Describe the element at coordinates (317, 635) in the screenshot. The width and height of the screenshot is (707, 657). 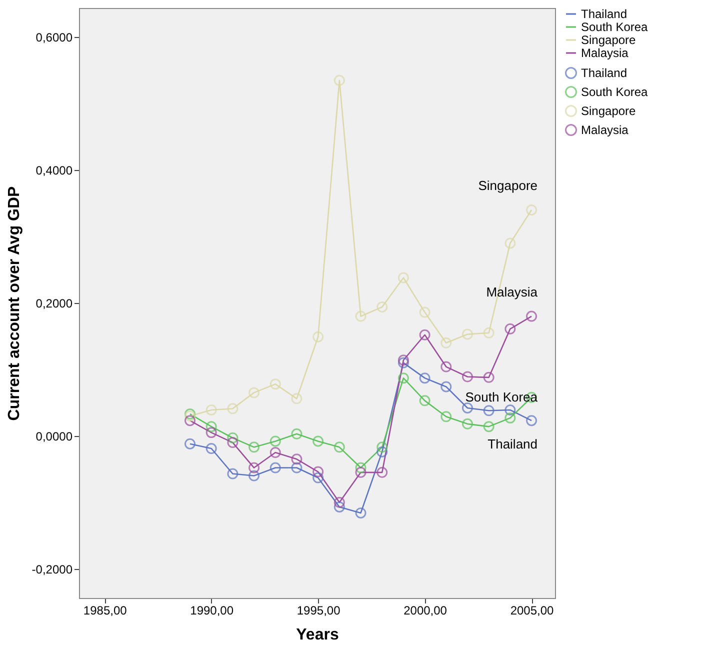
I see `x-axis-title: Years` at that location.